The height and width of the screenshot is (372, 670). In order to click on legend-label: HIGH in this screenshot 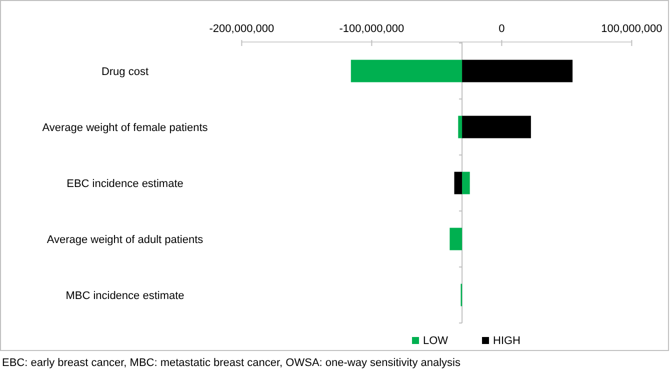, I will do `click(507, 341)`.